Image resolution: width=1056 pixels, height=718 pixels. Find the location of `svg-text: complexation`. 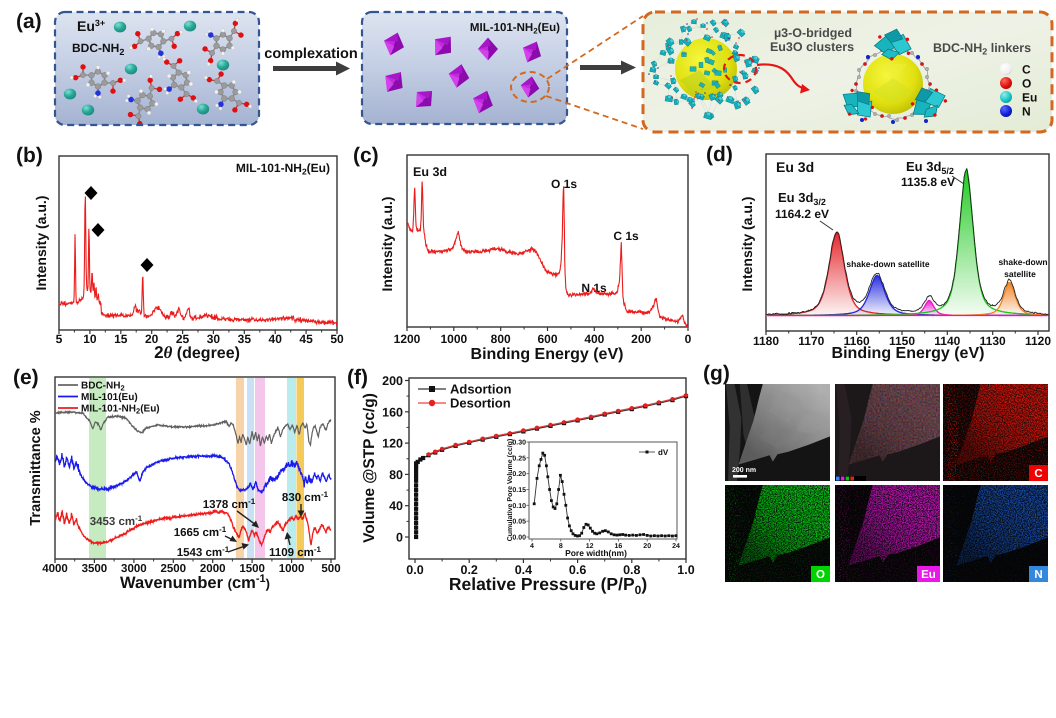

svg-text: complexation is located at coordinates (310, 54).